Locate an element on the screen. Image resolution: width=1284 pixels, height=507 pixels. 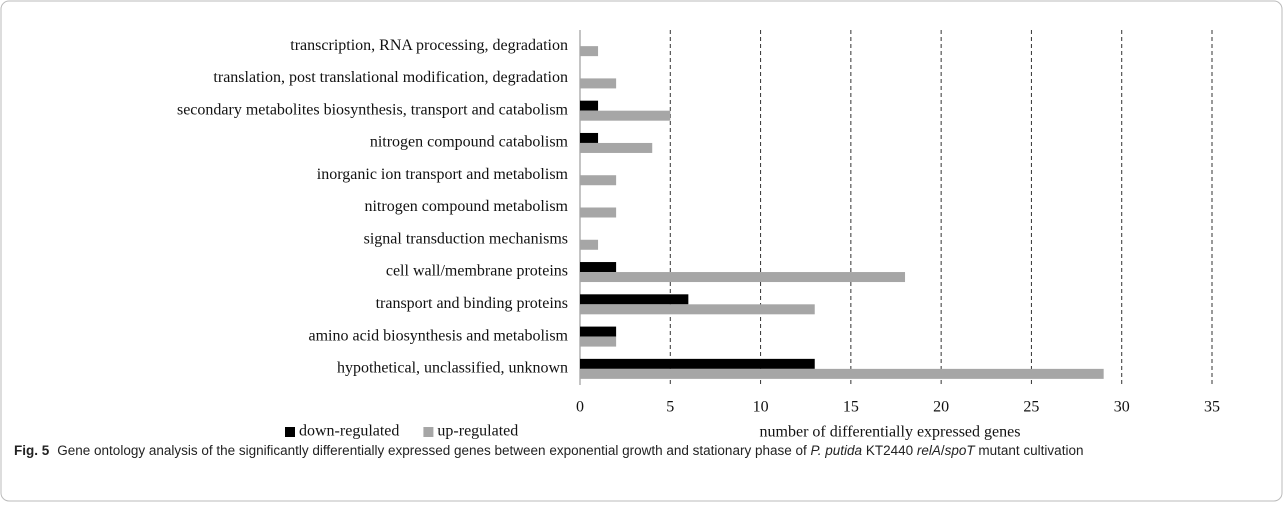
legend-label: down-regulated is located at coordinates (349, 431).